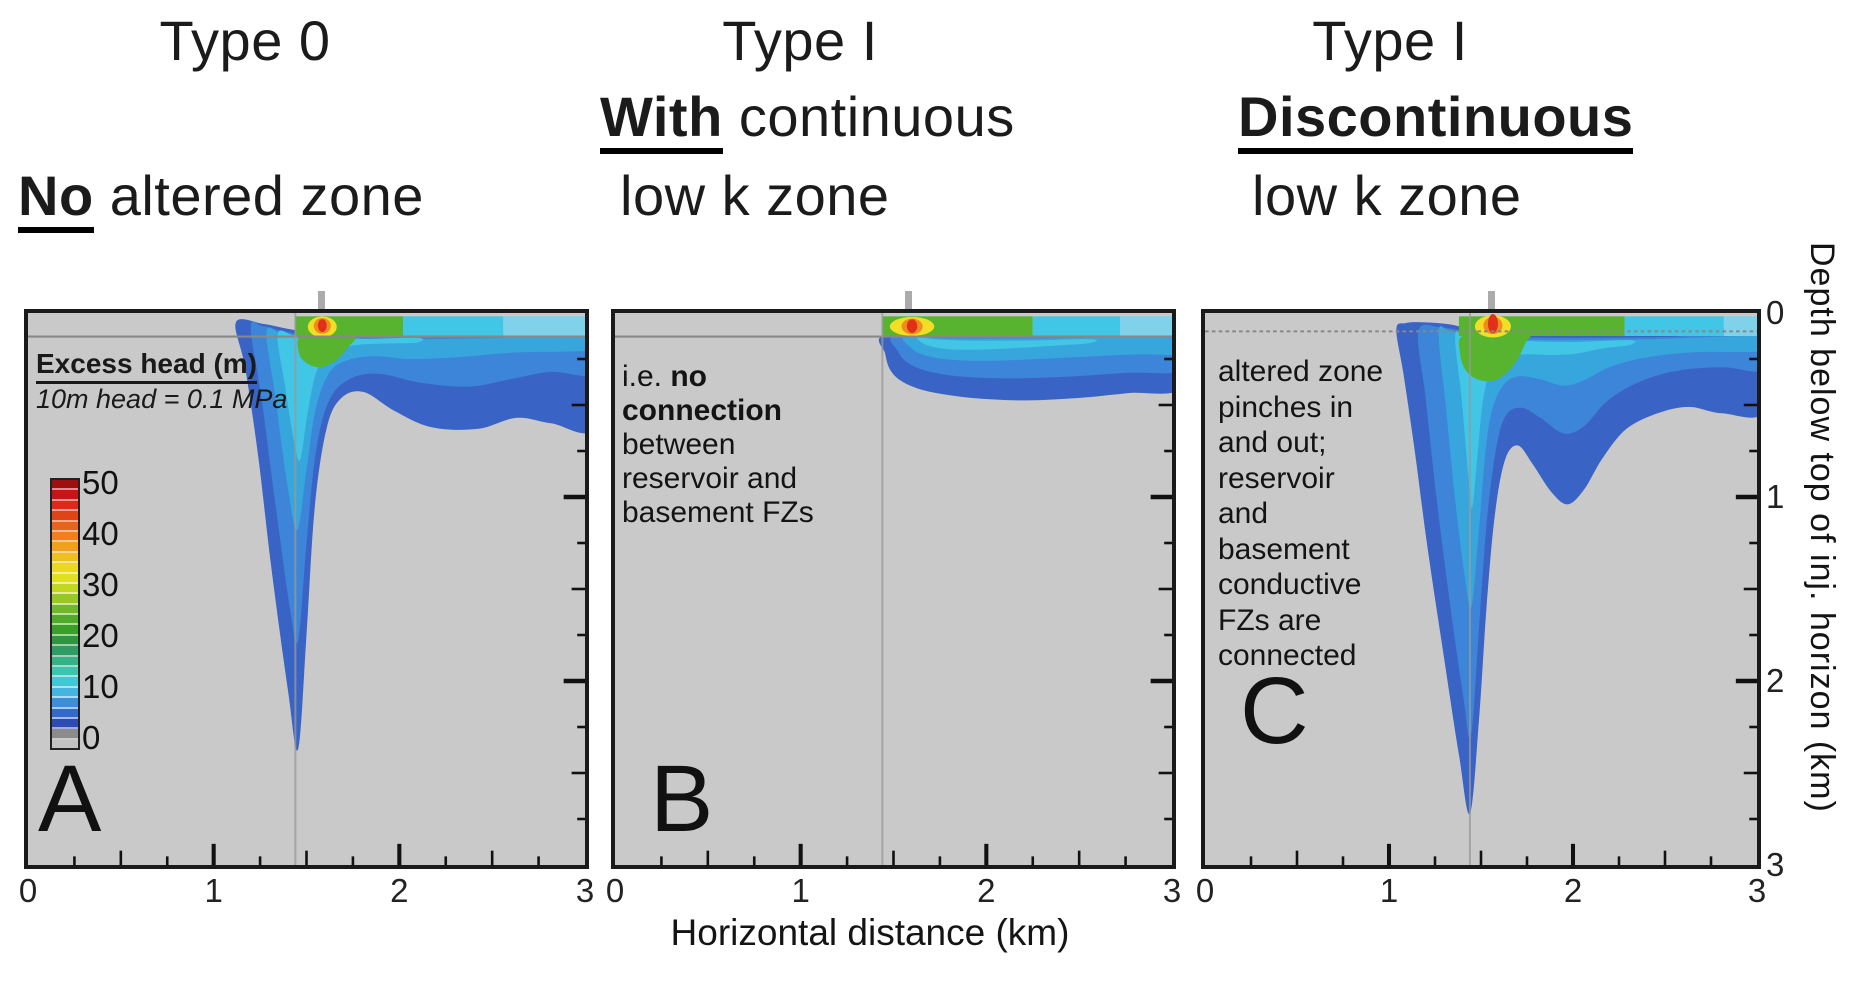  Describe the element at coordinates (100, 635) in the screenshot. I see `colorbar-tick-label-20: 20` at that location.